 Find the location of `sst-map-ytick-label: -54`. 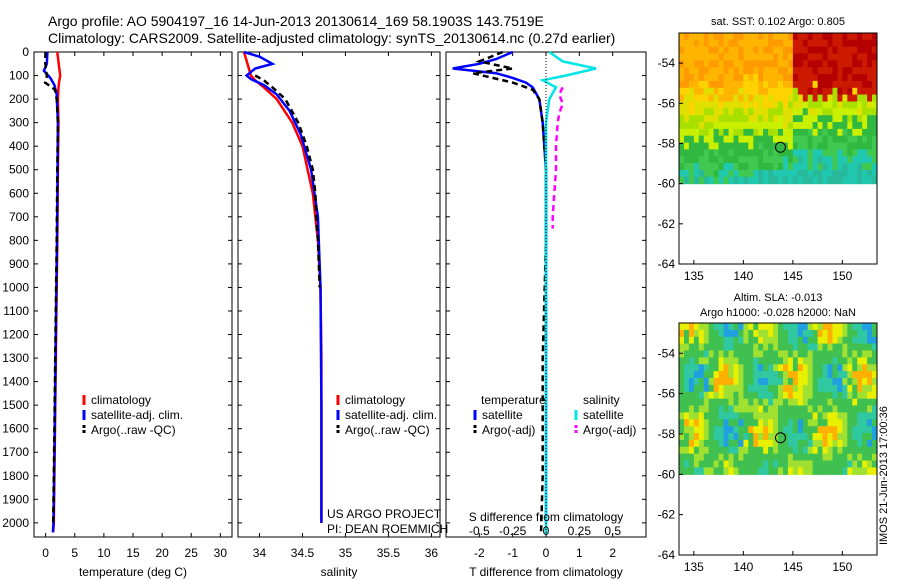

sst-map-ytick-label: -54 is located at coordinates (667, 63).